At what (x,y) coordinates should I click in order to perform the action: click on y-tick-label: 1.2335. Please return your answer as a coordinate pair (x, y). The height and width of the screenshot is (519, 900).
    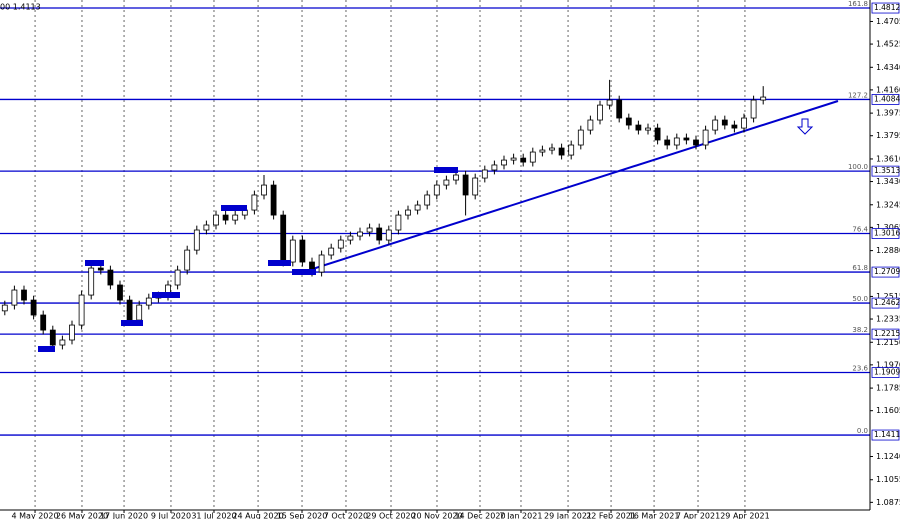
    Looking at the image, I should click on (888, 319).